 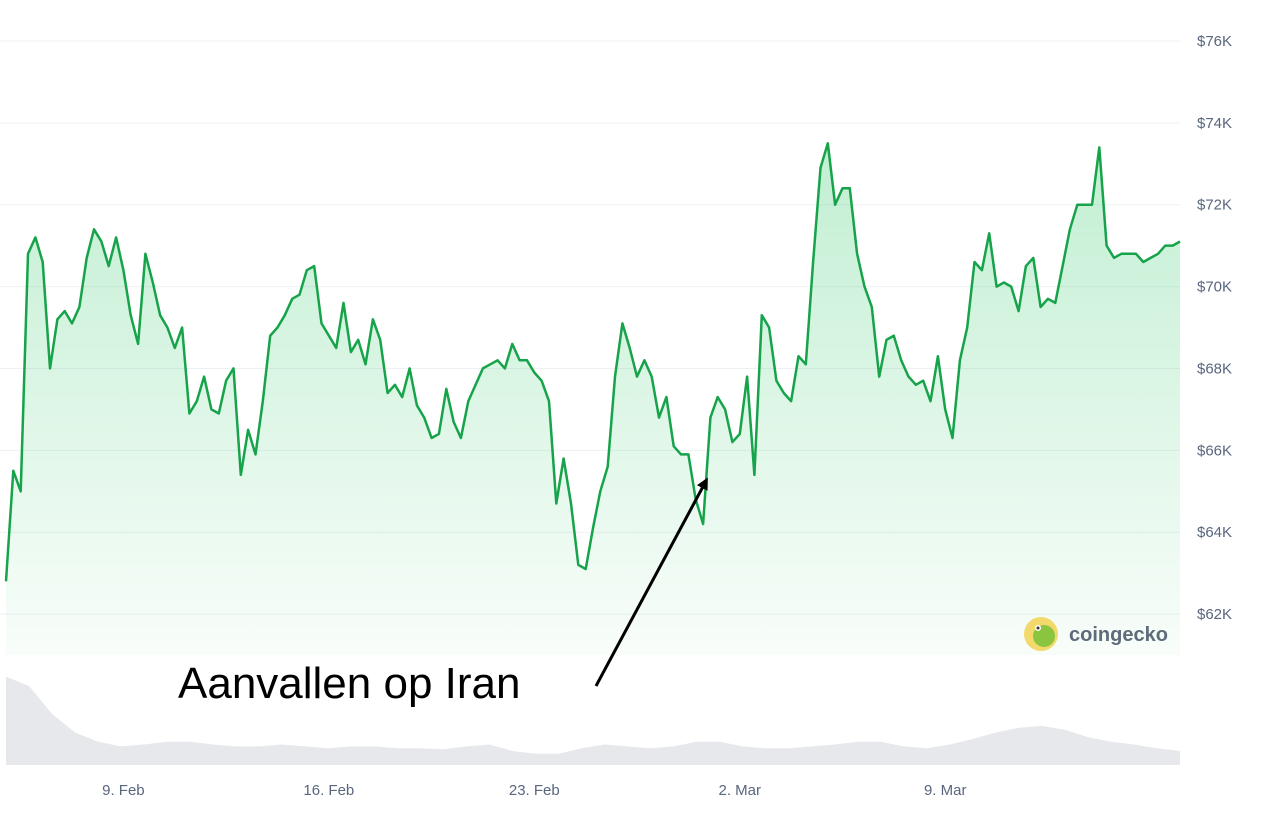 I want to click on y-tick-label: $70K, so click(x=1214, y=287).